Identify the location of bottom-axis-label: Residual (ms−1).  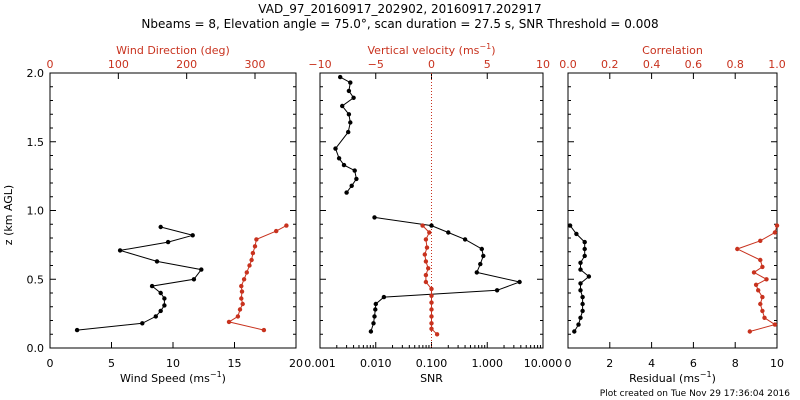
(672, 377).